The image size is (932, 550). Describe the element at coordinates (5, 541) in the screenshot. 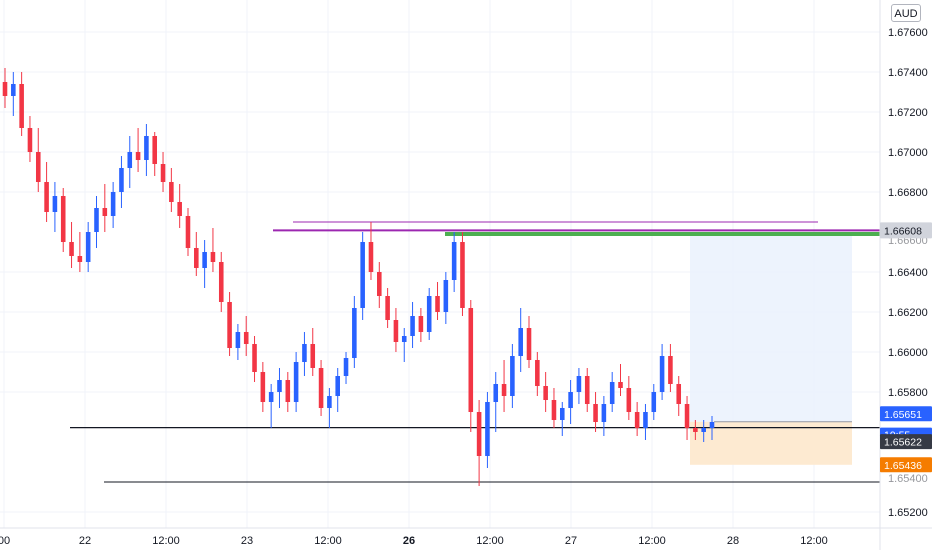

I see `x-tick-label: 00` at that location.